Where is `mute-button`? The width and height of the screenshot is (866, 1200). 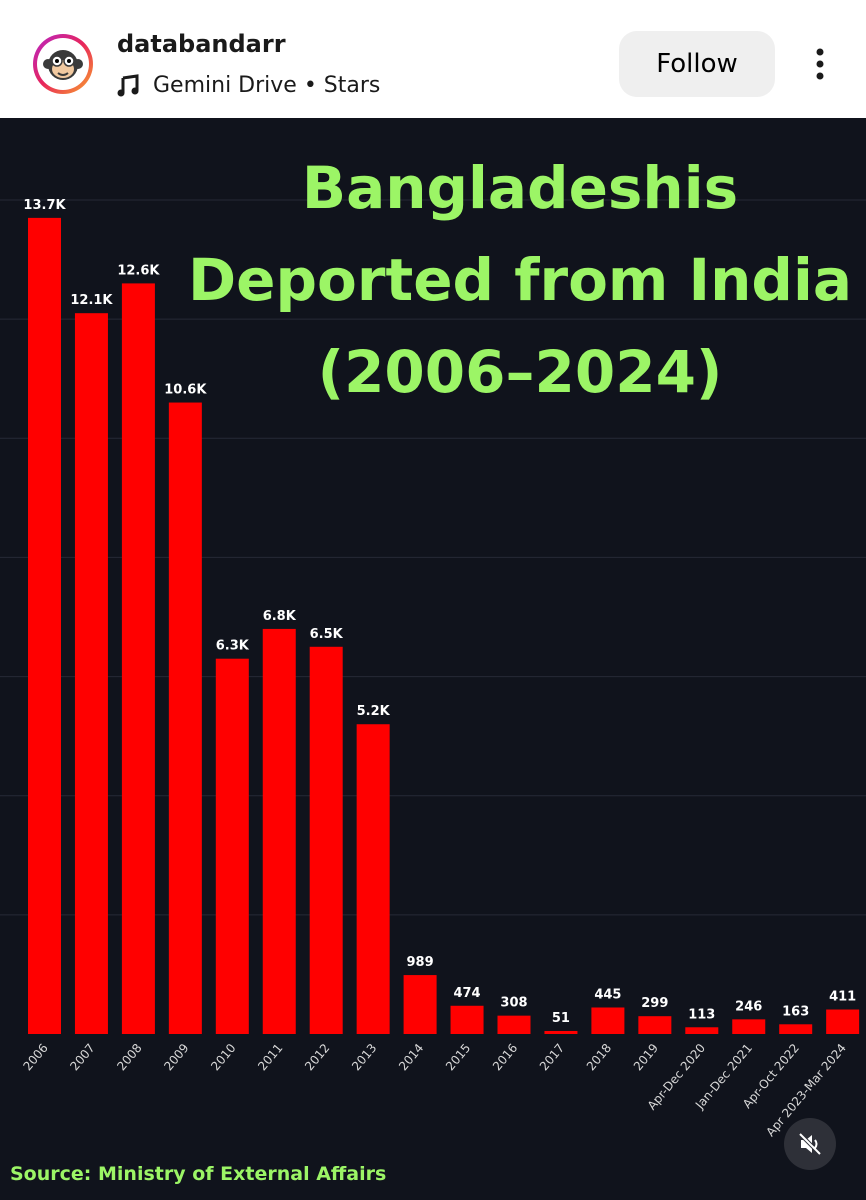
mute-button is located at coordinates (810, 1144).